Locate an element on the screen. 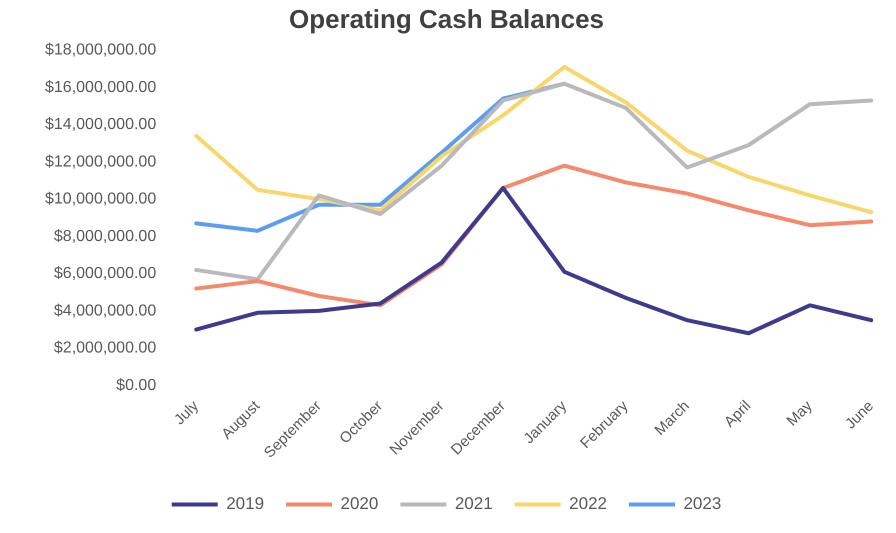 The width and height of the screenshot is (896, 533). legend-label: 2019 is located at coordinates (245, 504).